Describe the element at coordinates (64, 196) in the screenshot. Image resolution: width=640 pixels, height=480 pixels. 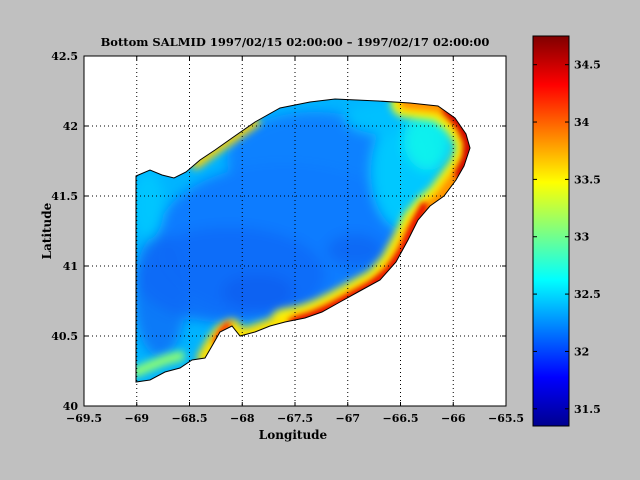
I see `y-tick-label: 41.5` at that location.